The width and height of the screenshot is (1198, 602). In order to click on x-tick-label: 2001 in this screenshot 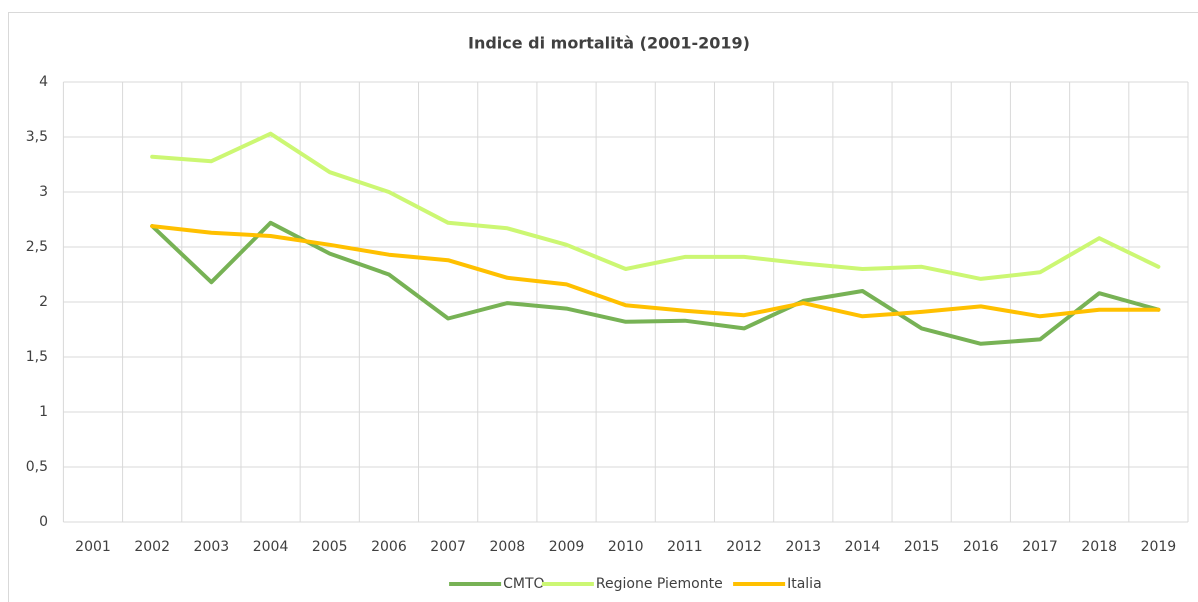, I will do `click(93, 547)`.